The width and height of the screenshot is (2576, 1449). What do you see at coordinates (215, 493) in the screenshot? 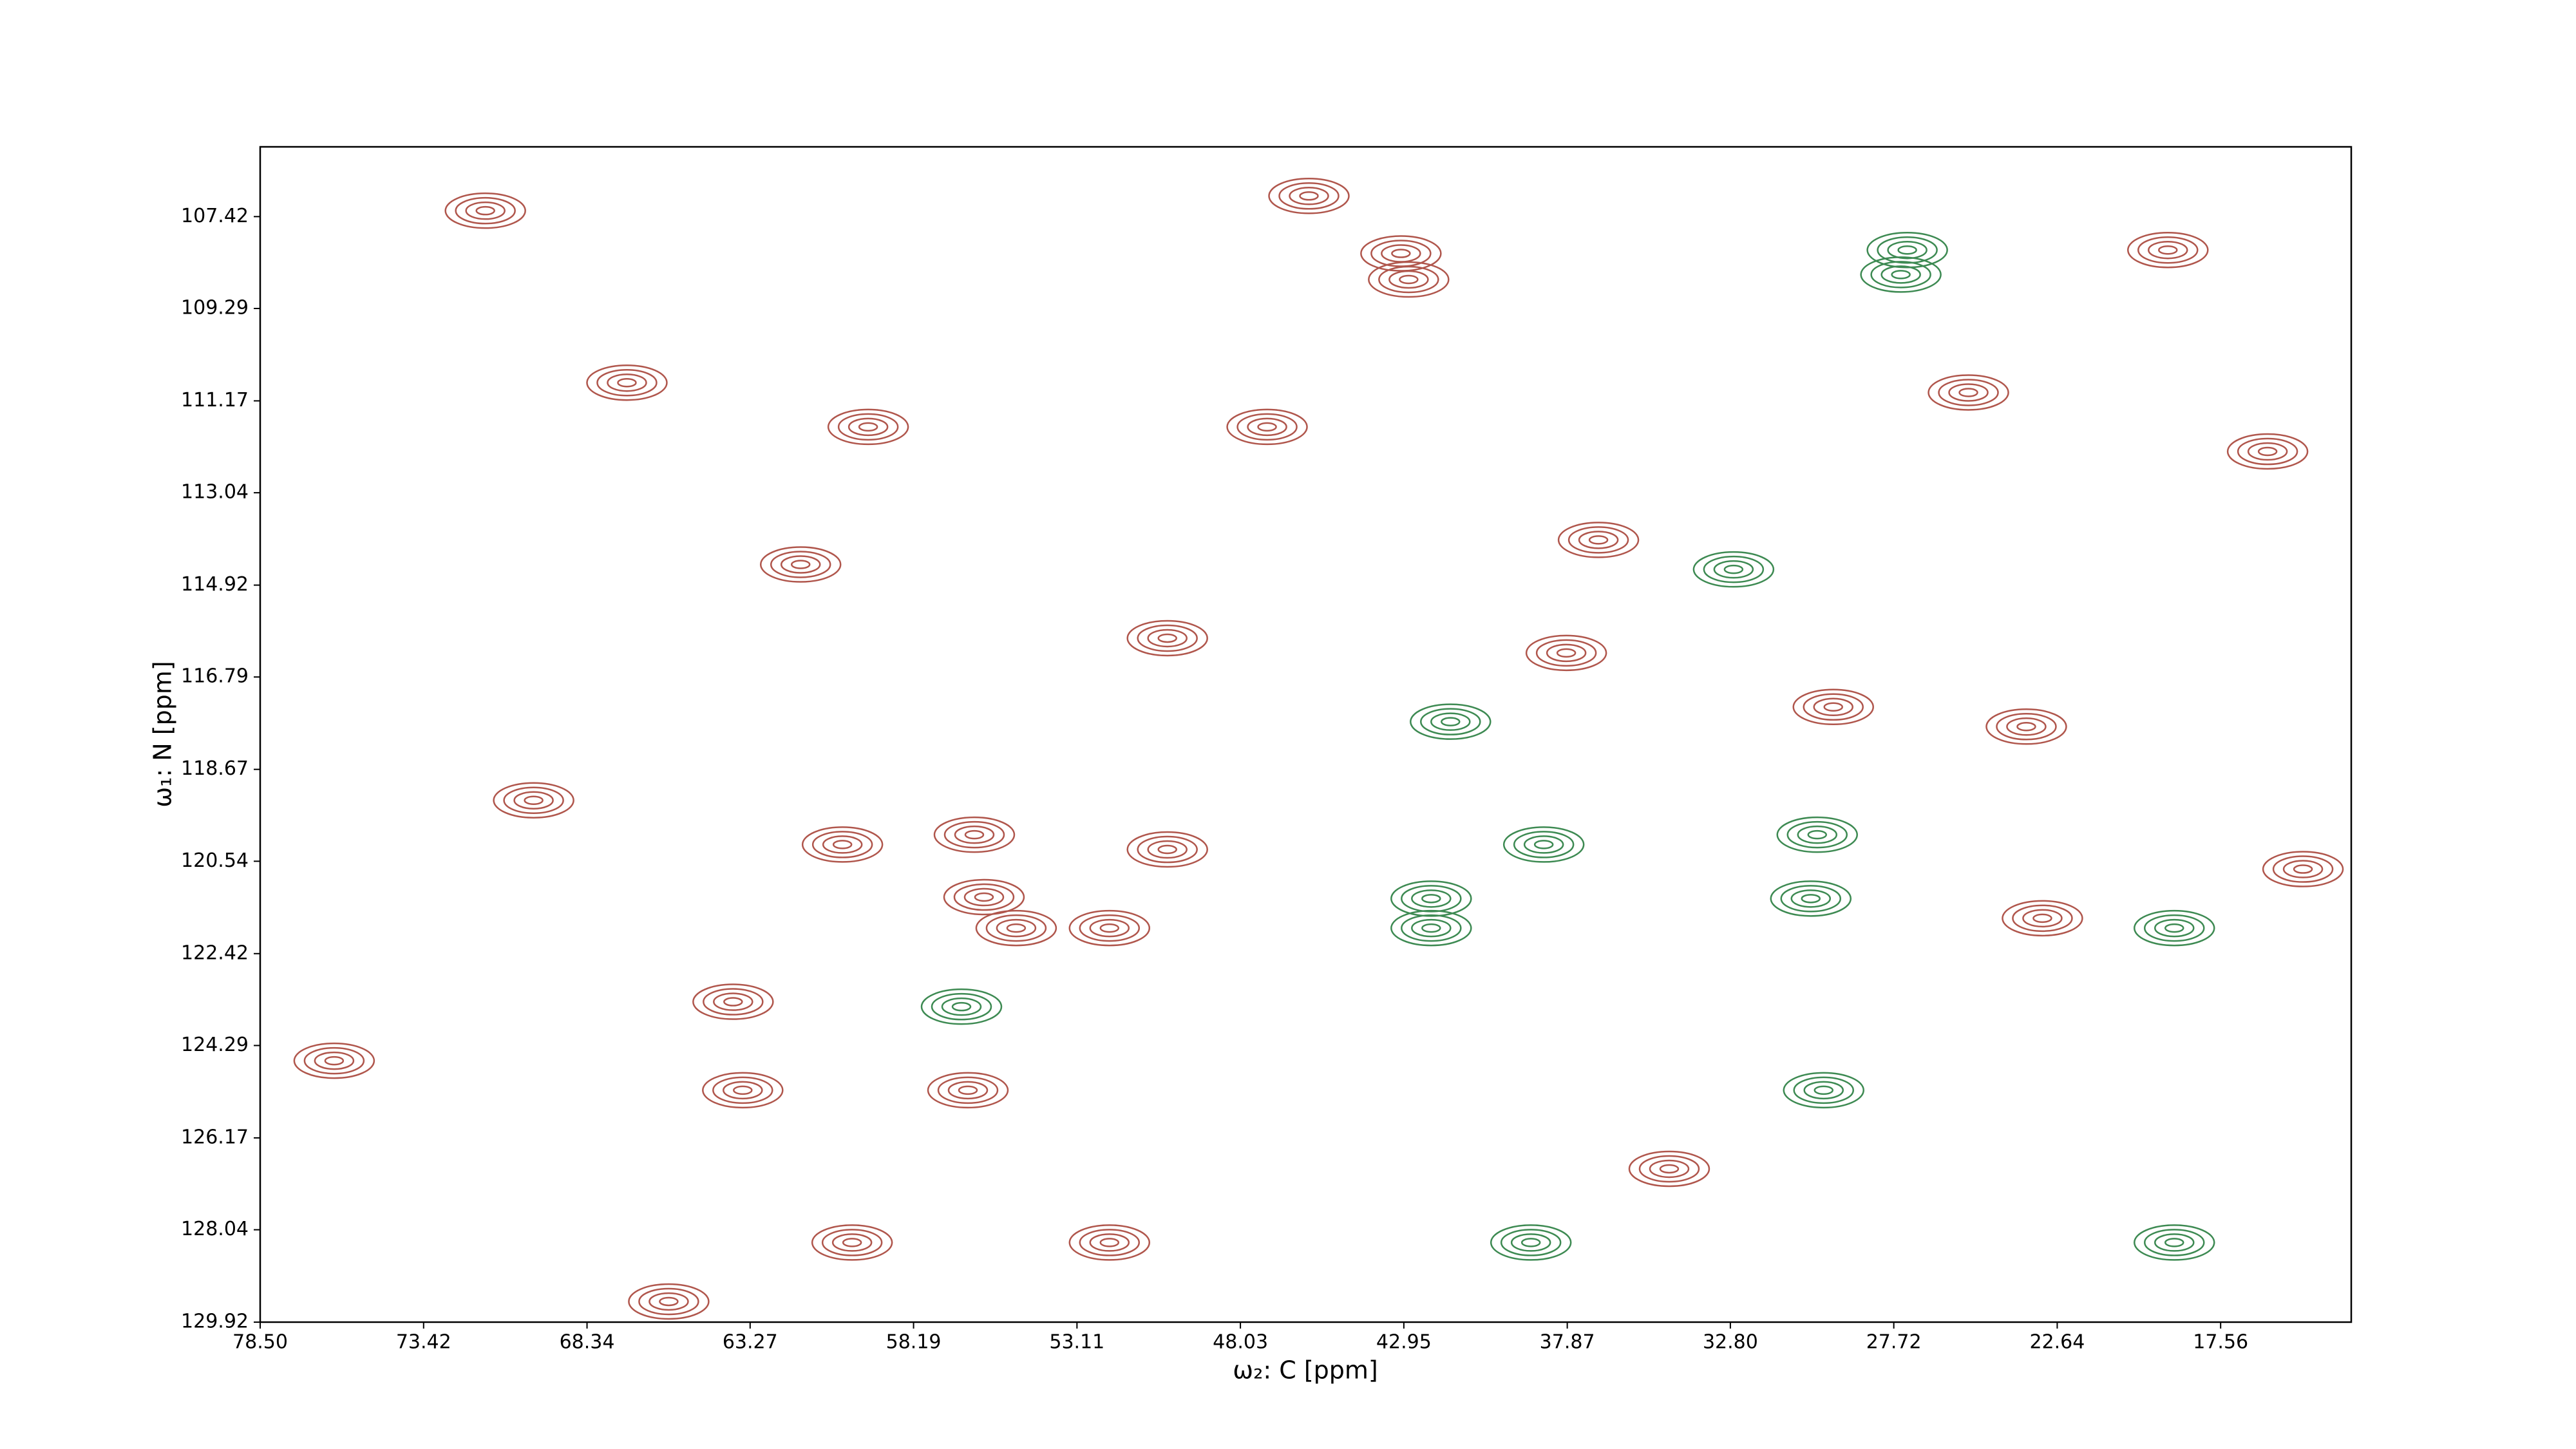
I see `y-tick-label: 113.04` at bounding box center [215, 493].